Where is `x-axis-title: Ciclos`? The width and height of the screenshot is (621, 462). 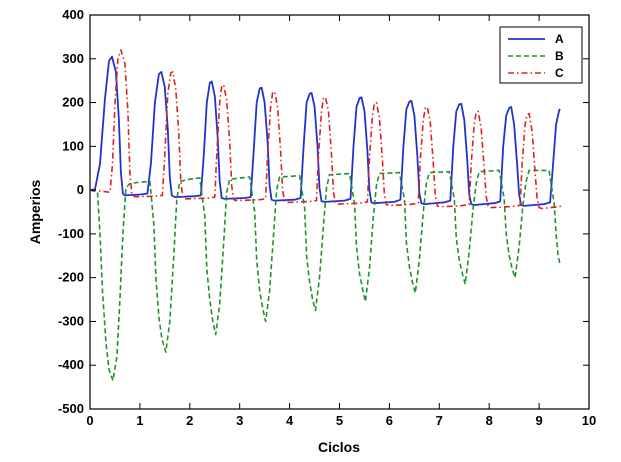
x-axis-title: Ciclos is located at coordinates (339, 447).